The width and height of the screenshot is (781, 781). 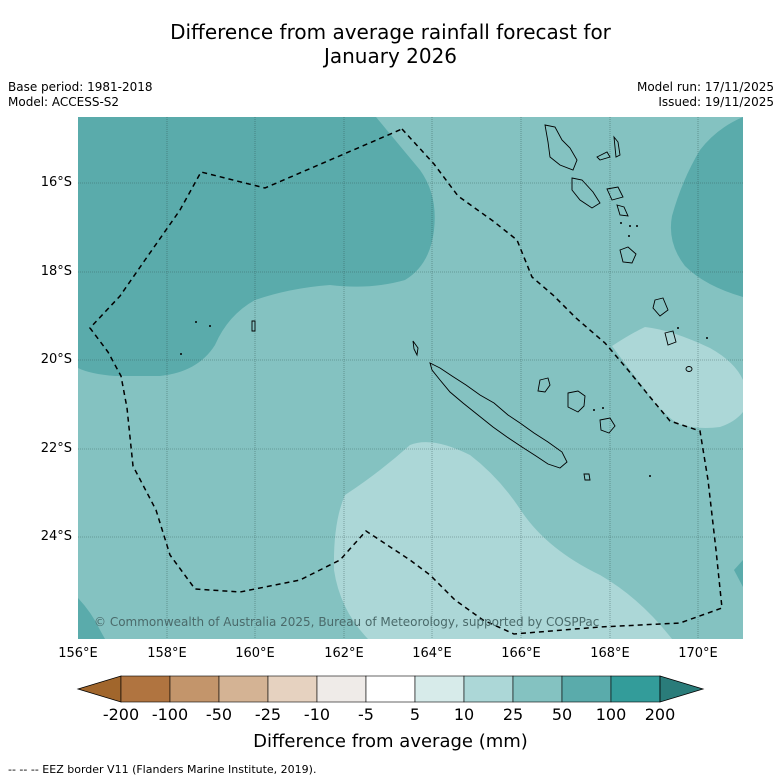 What do you see at coordinates (615, 193) in the screenshot?
I see `coastline-pentecost` at bounding box center [615, 193].